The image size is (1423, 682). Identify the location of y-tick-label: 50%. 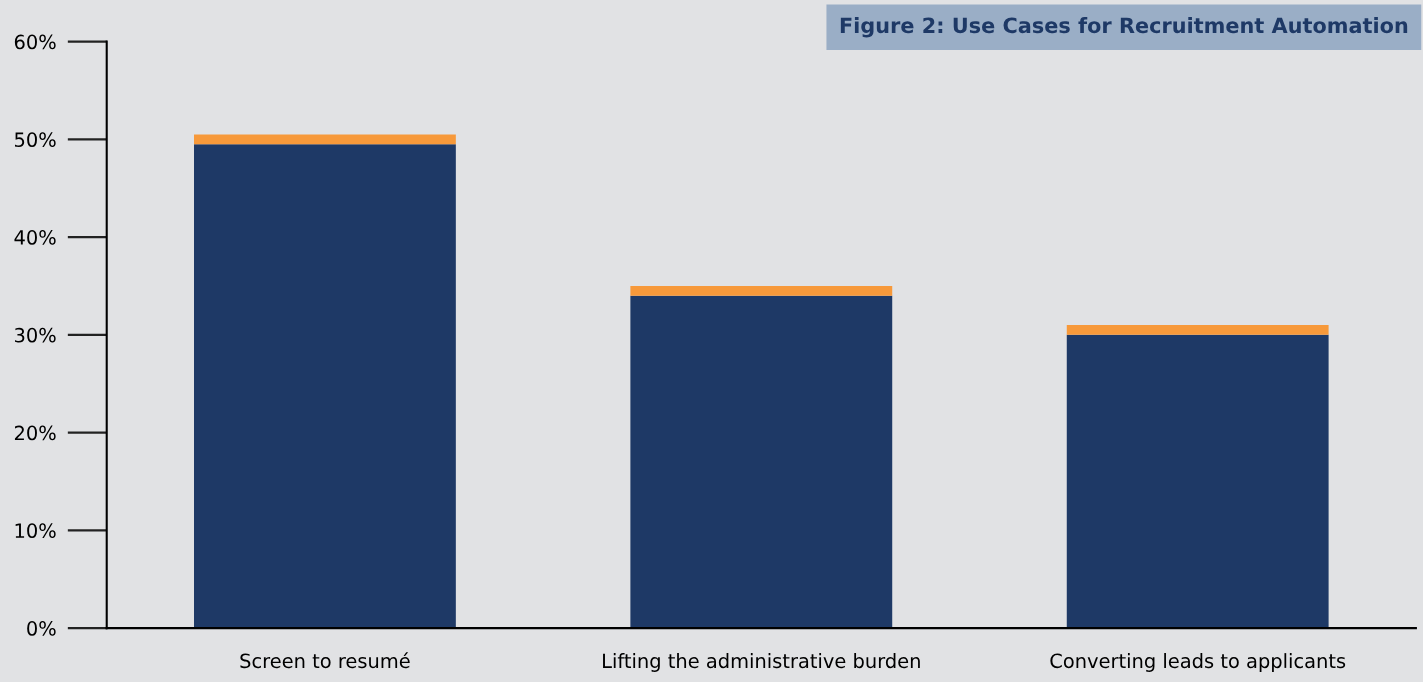
(35, 140).